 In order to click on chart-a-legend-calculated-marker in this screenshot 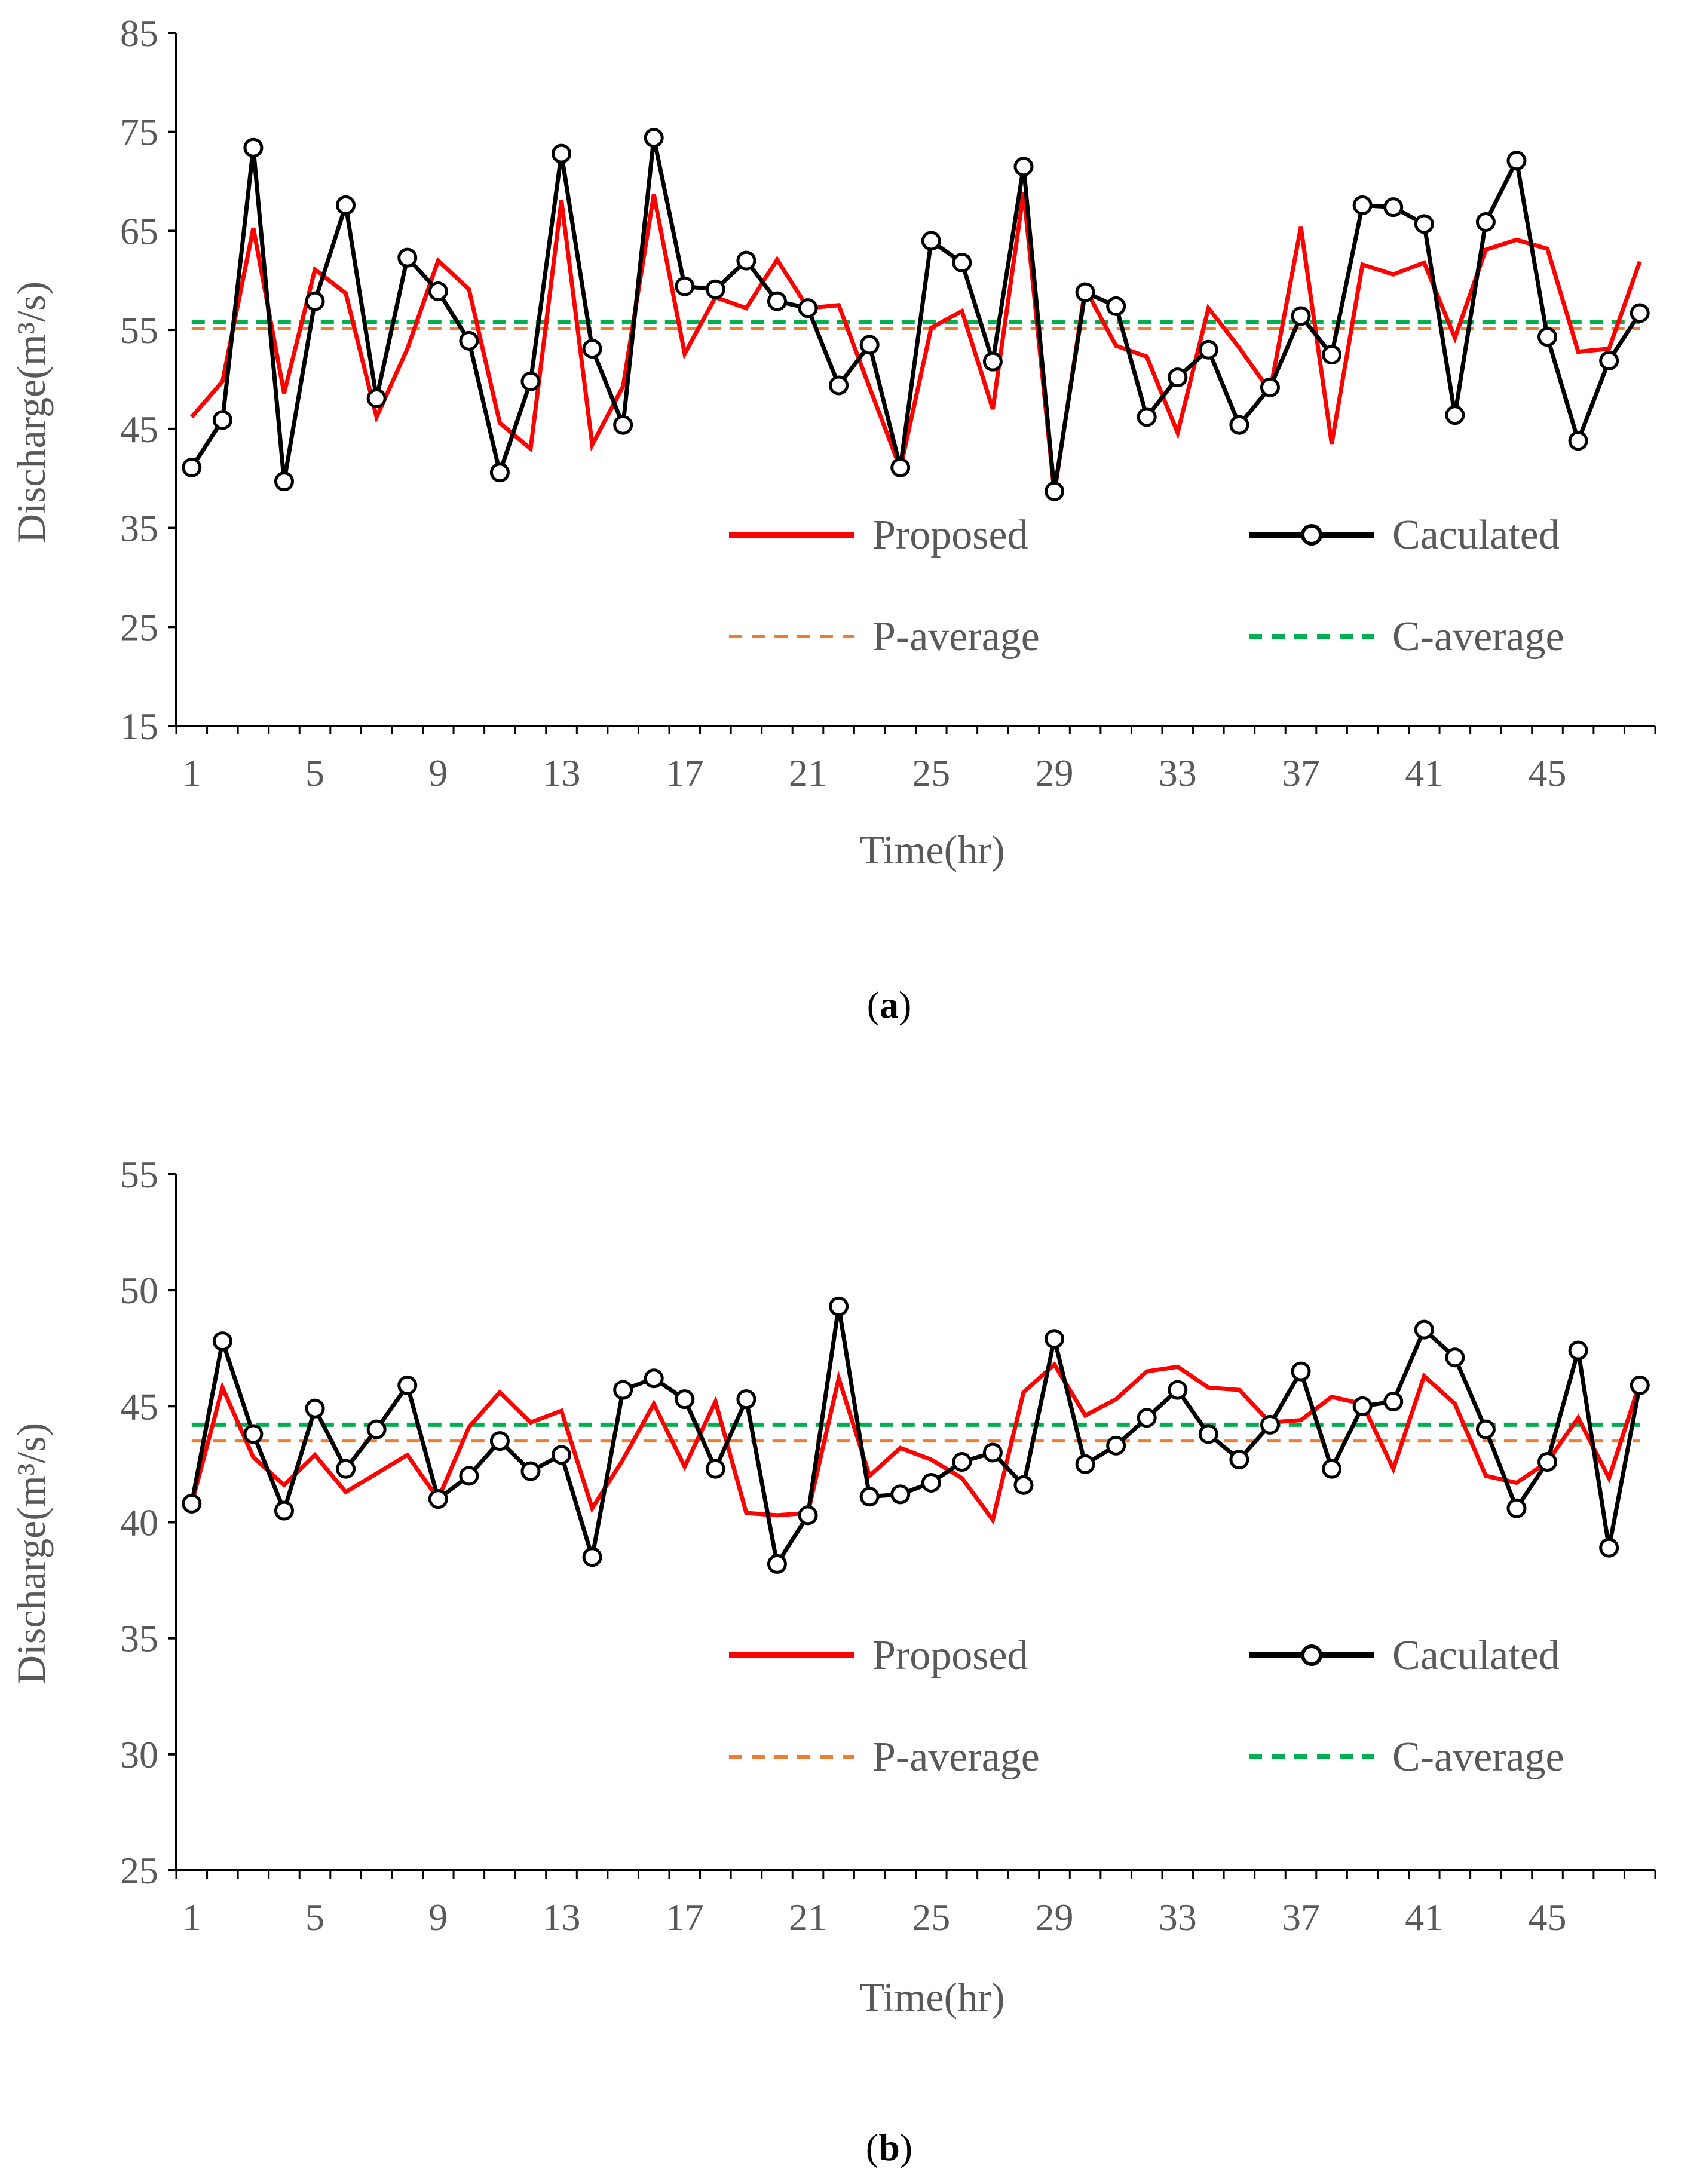, I will do `click(1311, 535)`.